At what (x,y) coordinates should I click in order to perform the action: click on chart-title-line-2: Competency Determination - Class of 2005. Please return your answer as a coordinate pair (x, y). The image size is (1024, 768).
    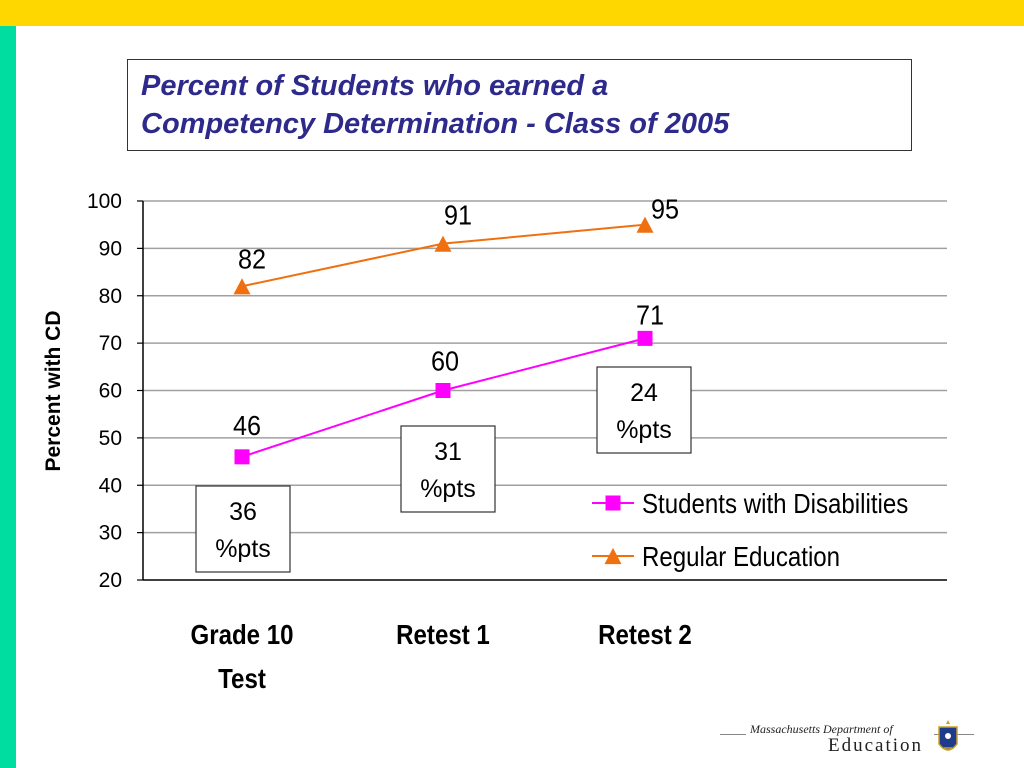
    Looking at the image, I should click on (435, 124).